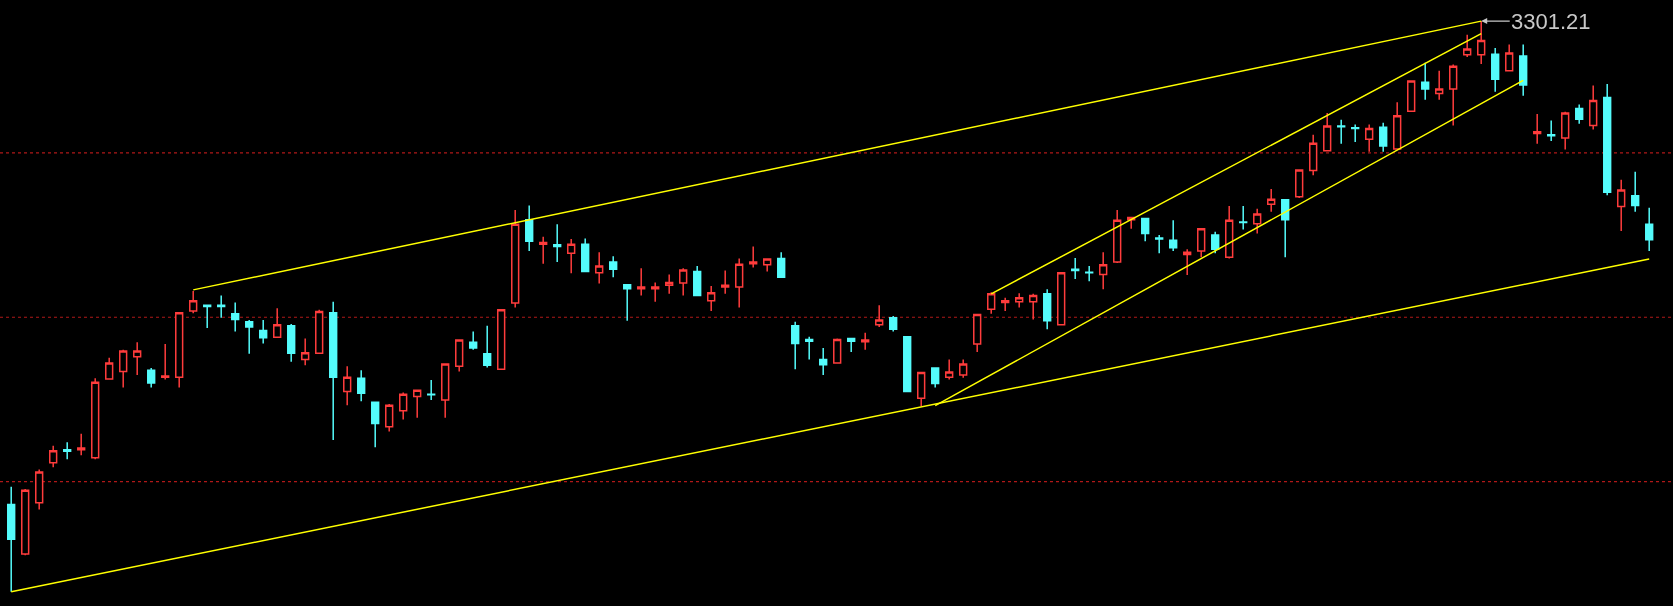  What do you see at coordinates (1551, 21) in the screenshot?
I see `annotation: 3301.21` at bounding box center [1551, 21].